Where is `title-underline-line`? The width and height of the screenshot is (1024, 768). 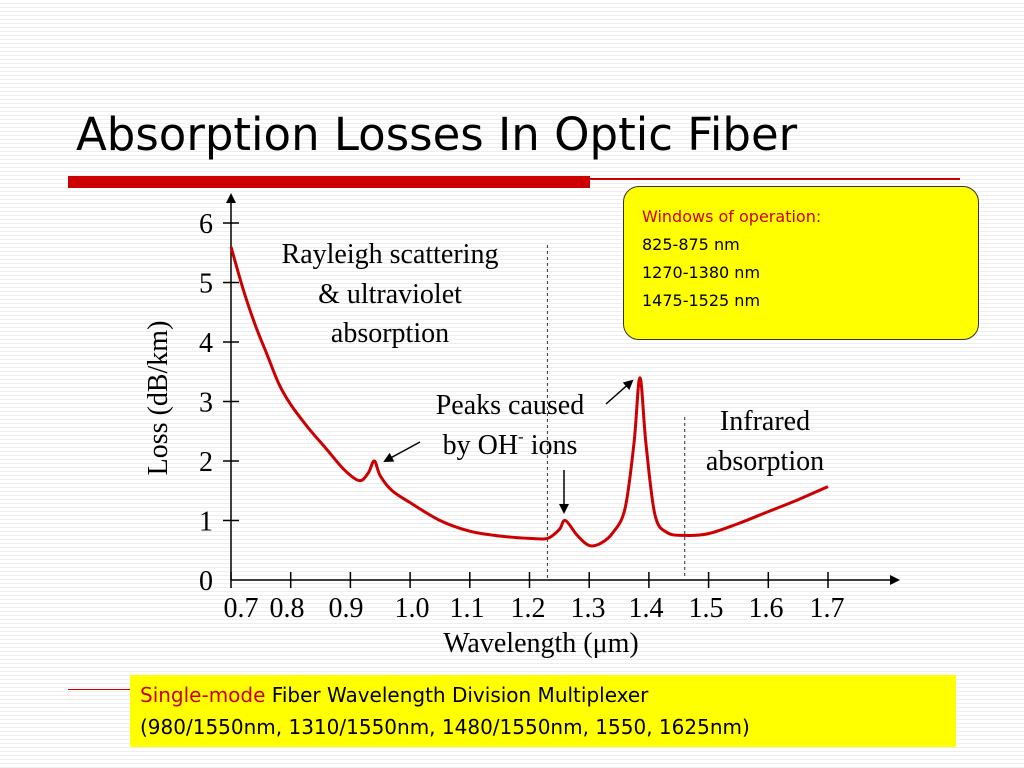 title-underline-line is located at coordinates (775, 179).